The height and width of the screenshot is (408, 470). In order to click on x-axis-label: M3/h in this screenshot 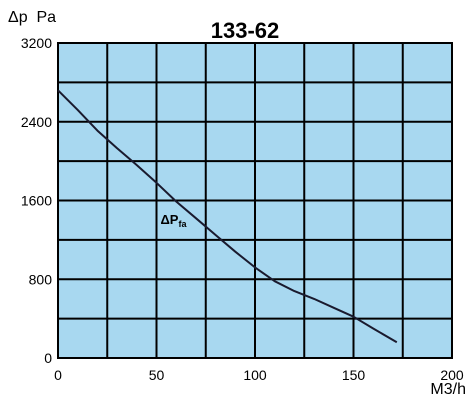, I will do `click(448, 389)`.